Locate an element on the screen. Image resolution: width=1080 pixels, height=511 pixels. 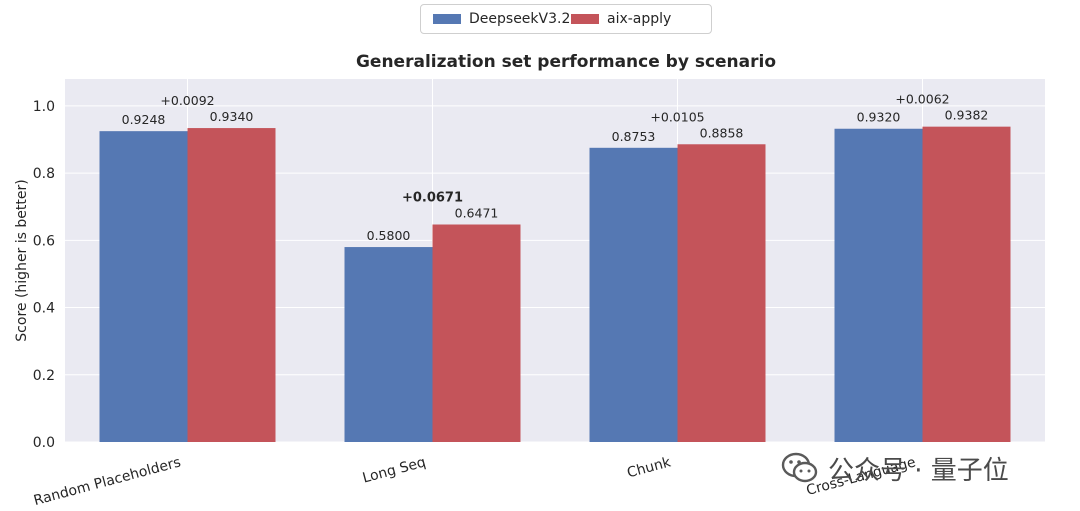
delta-label-2: +0.0105 is located at coordinates (677, 116).